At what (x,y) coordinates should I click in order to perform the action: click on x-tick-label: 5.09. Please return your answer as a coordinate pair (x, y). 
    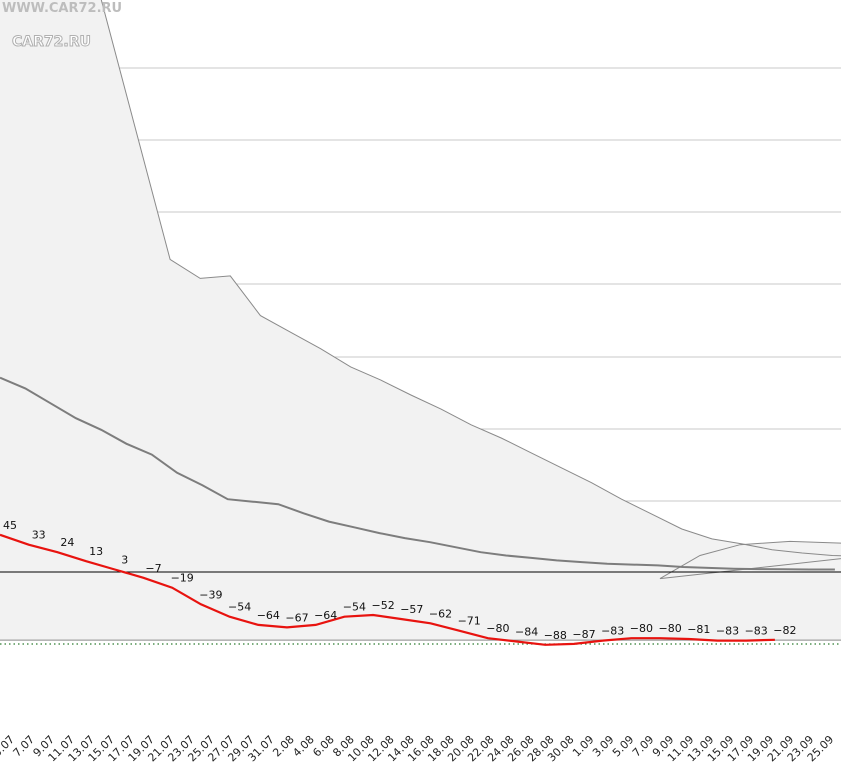
    Looking at the image, I should click on (623, 746).